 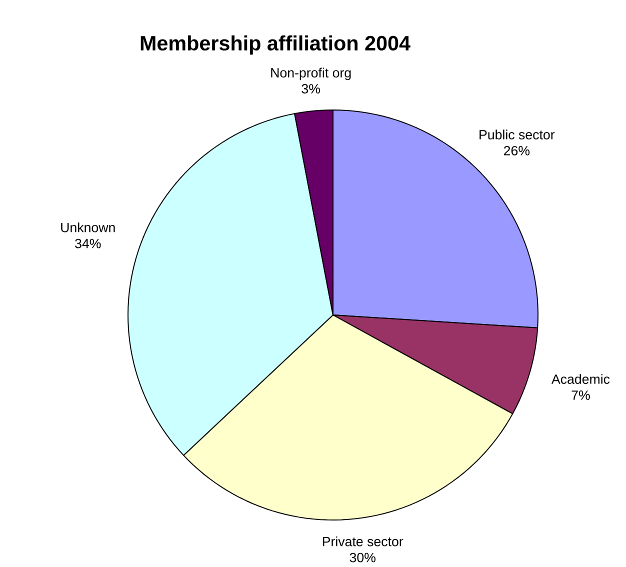 I want to click on slice-label: Unknown, so click(x=88, y=227).